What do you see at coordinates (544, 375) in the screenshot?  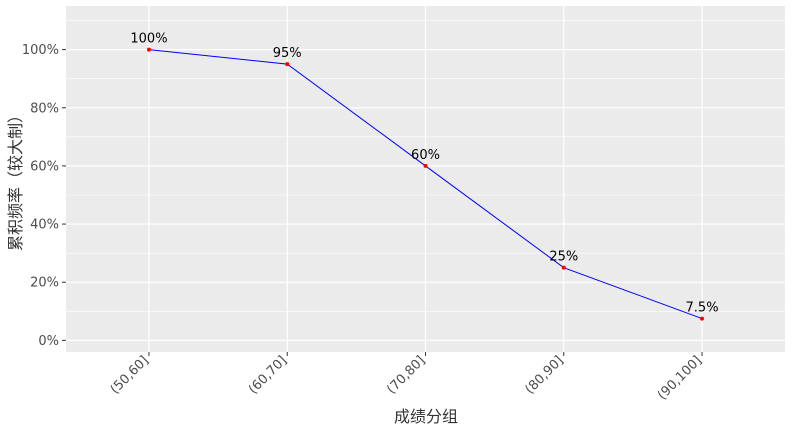 I see `x-tick-label: (80,90]` at bounding box center [544, 375].